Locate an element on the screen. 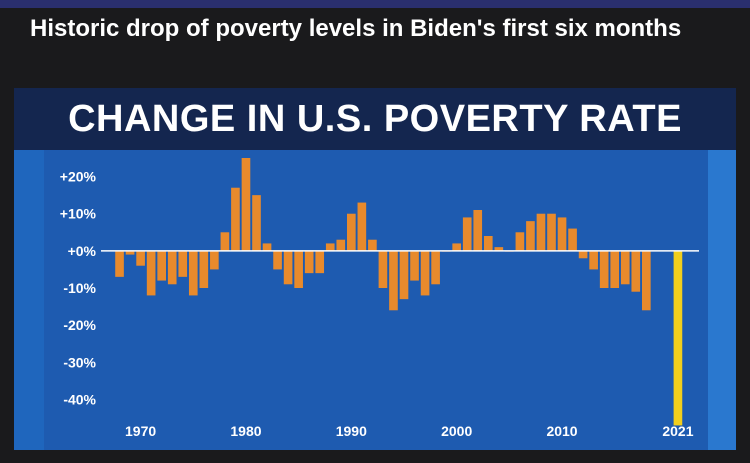 Image resolution: width=750 pixels, height=463 pixels. frame-right-panel is located at coordinates (722, 300).